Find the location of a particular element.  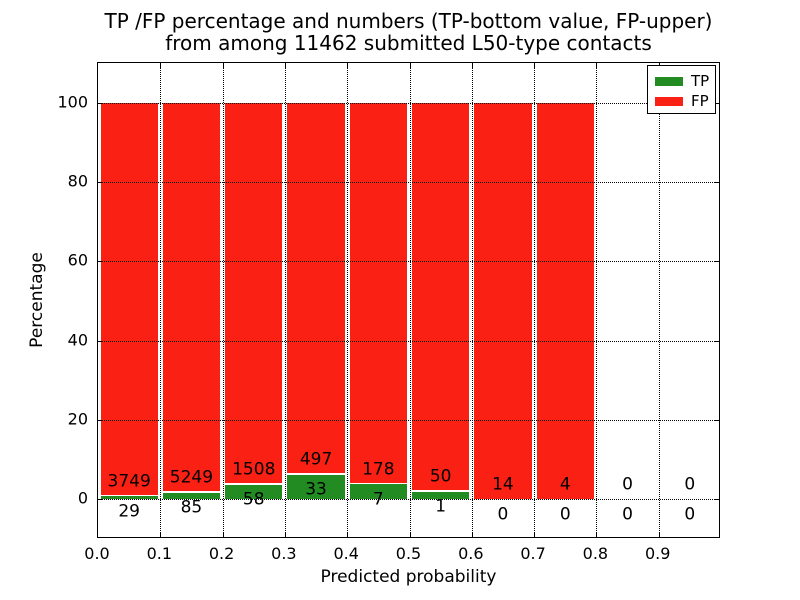

fp-count-label: 3749 is located at coordinates (129, 481).